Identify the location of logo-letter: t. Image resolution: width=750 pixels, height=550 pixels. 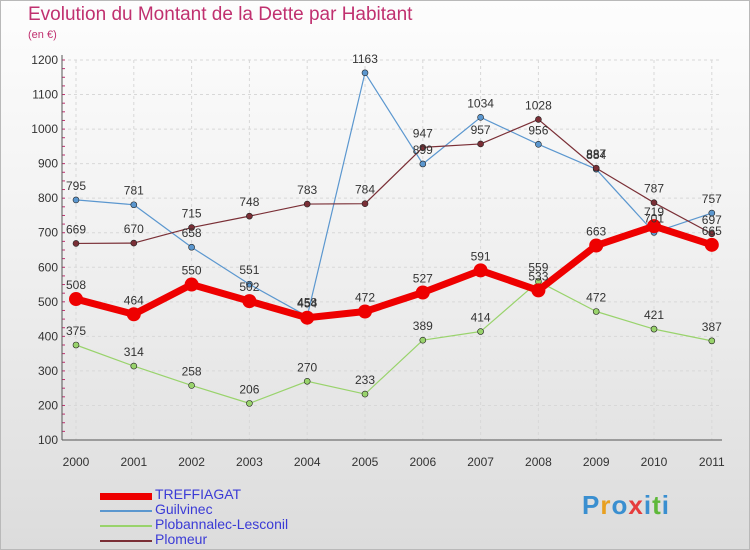
(657, 505).